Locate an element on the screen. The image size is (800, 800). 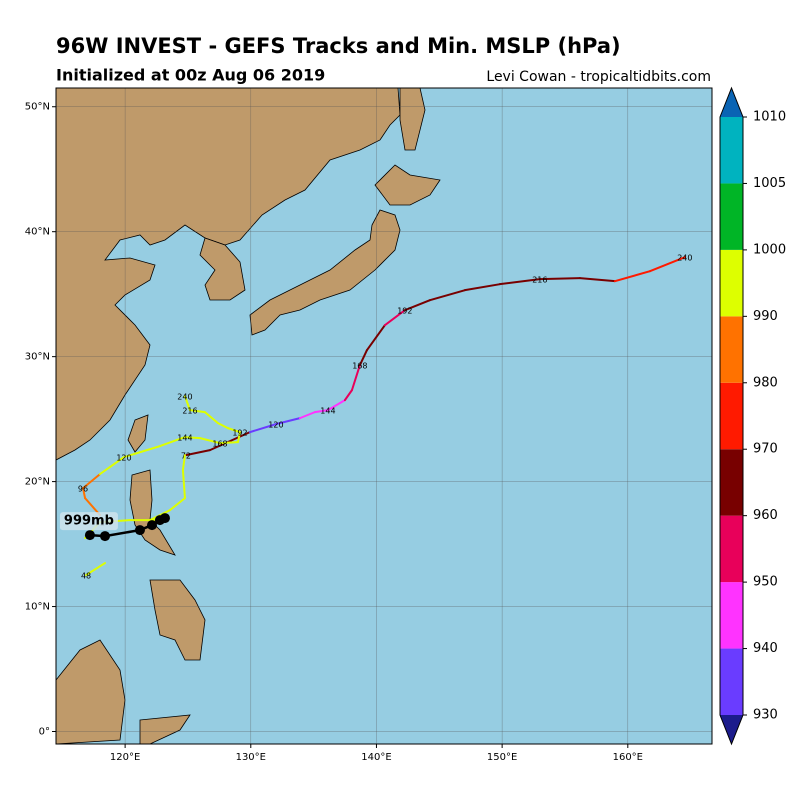
colorbar-label: 970 is located at coordinates (765, 449).